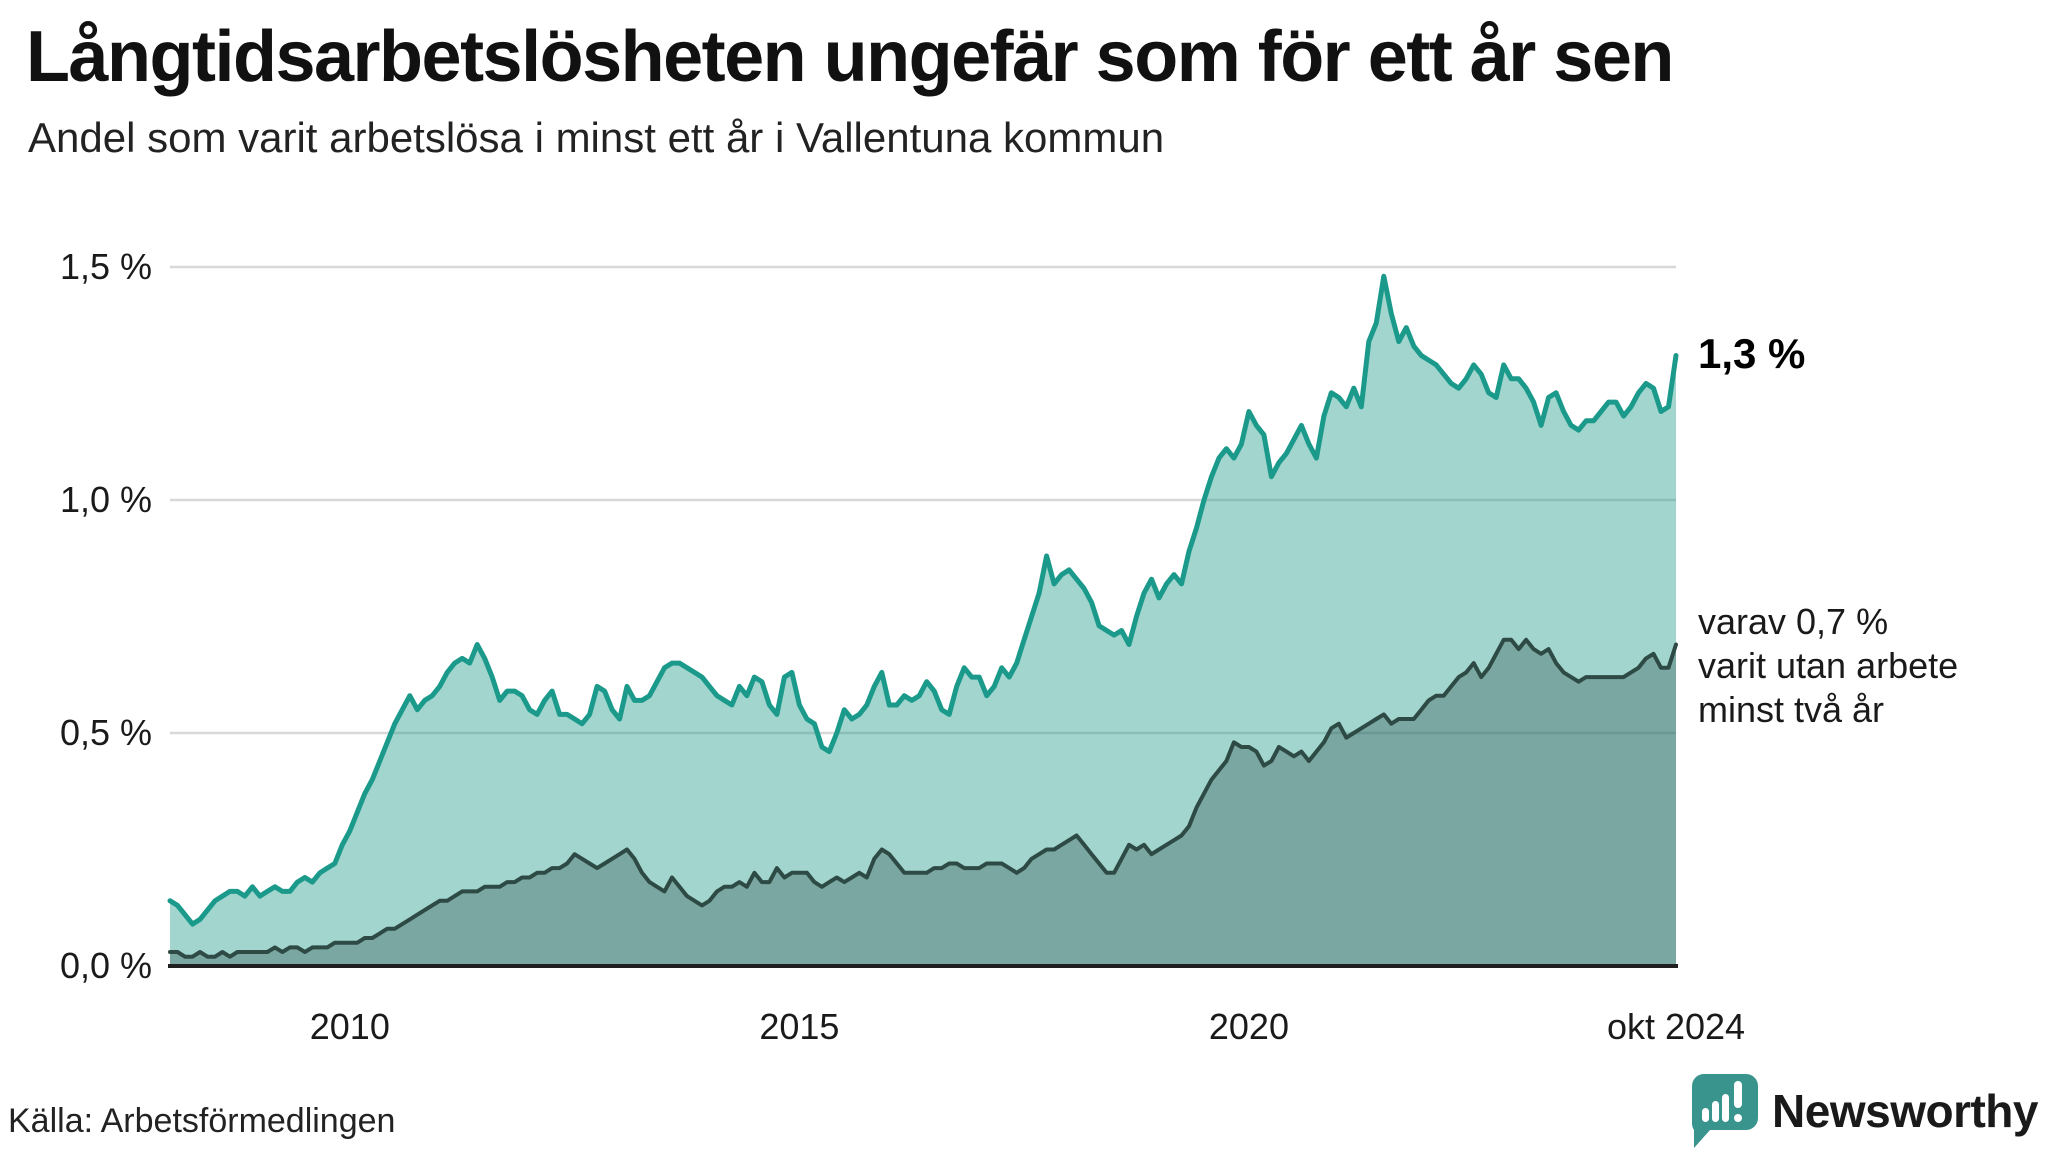  I want to click on secondary-series-label-line2: varit utan arbete, so click(1828, 665).